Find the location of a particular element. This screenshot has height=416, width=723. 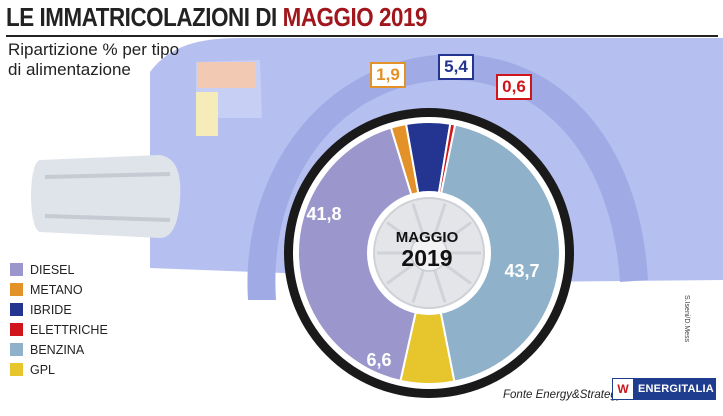

source-note: Fonte Energy&Strategy is located at coordinates (563, 395).